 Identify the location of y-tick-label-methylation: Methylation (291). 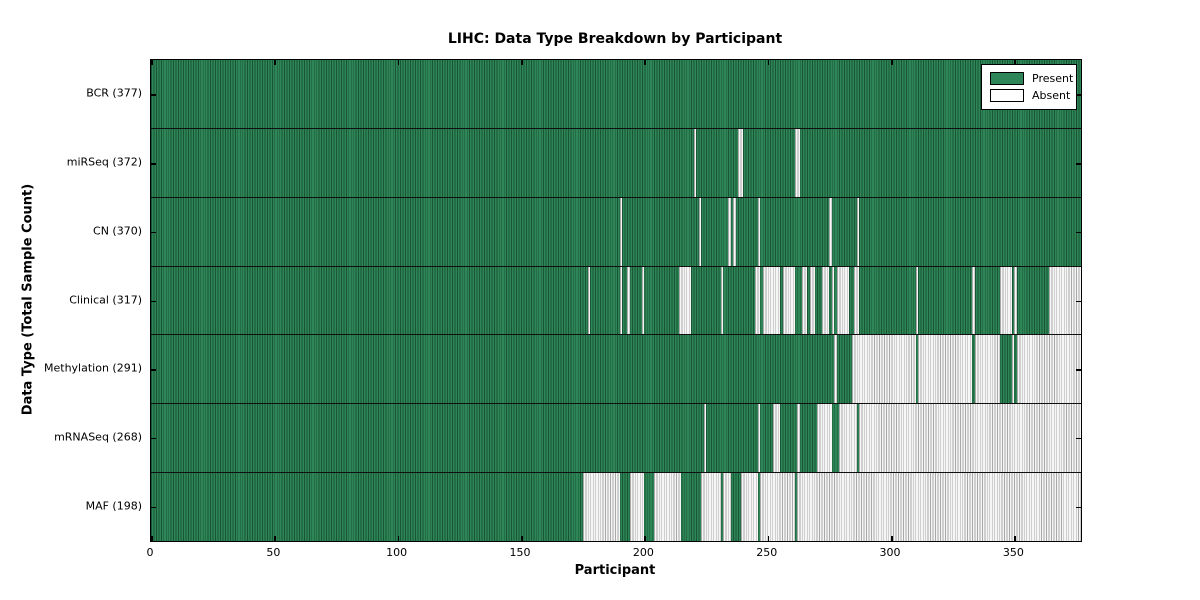
(93, 368).